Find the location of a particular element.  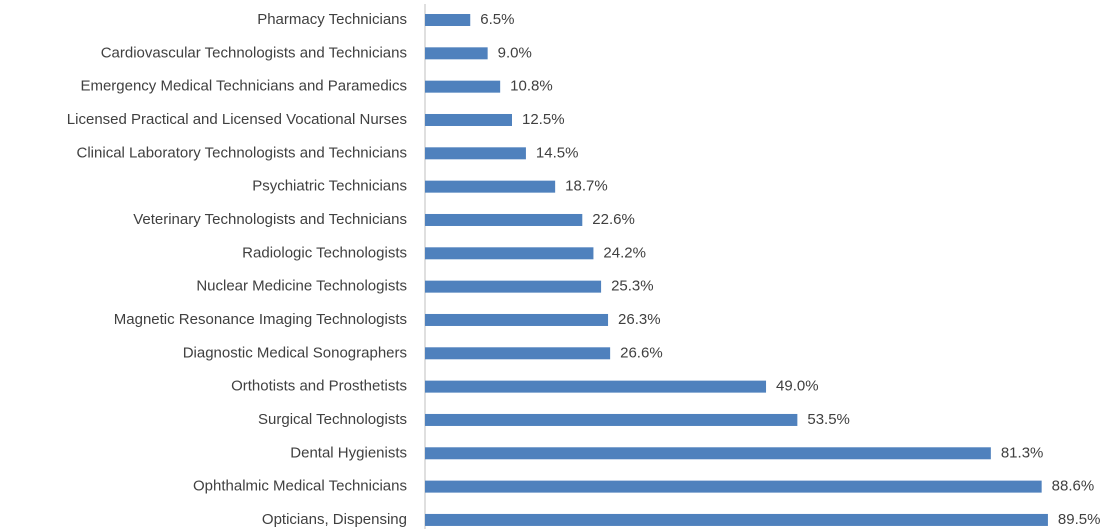

value-label: 12.5% is located at coordinates (543, 119).